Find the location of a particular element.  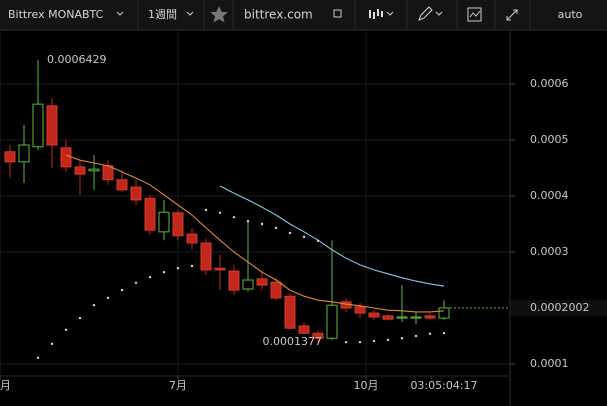

y-tick-label: 0.0004 is located at coordinates (549, 195).